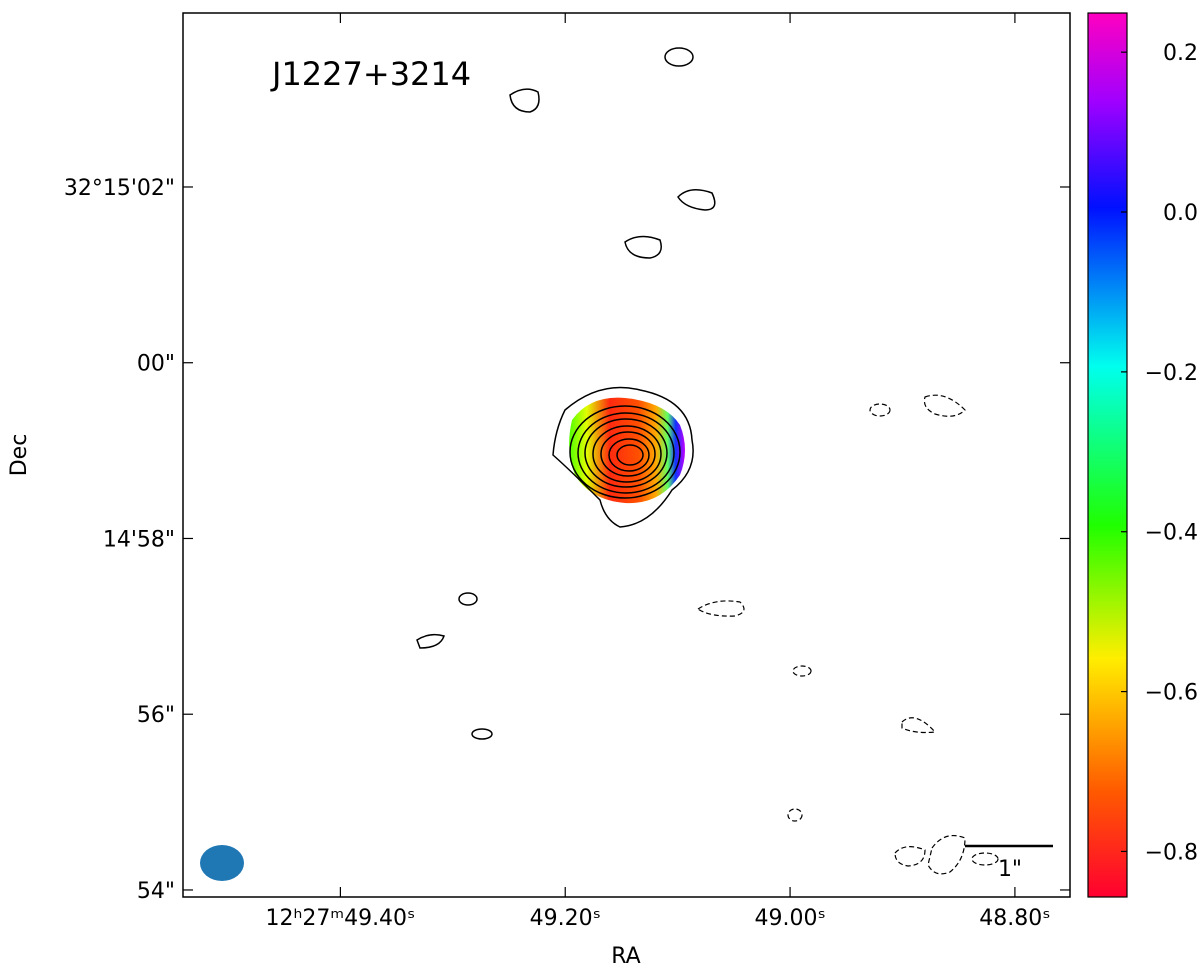 The height and width of the screenshot is (969, 1200). I want to click on colorbar-tick-label: −0.4, so click(1171, 533).